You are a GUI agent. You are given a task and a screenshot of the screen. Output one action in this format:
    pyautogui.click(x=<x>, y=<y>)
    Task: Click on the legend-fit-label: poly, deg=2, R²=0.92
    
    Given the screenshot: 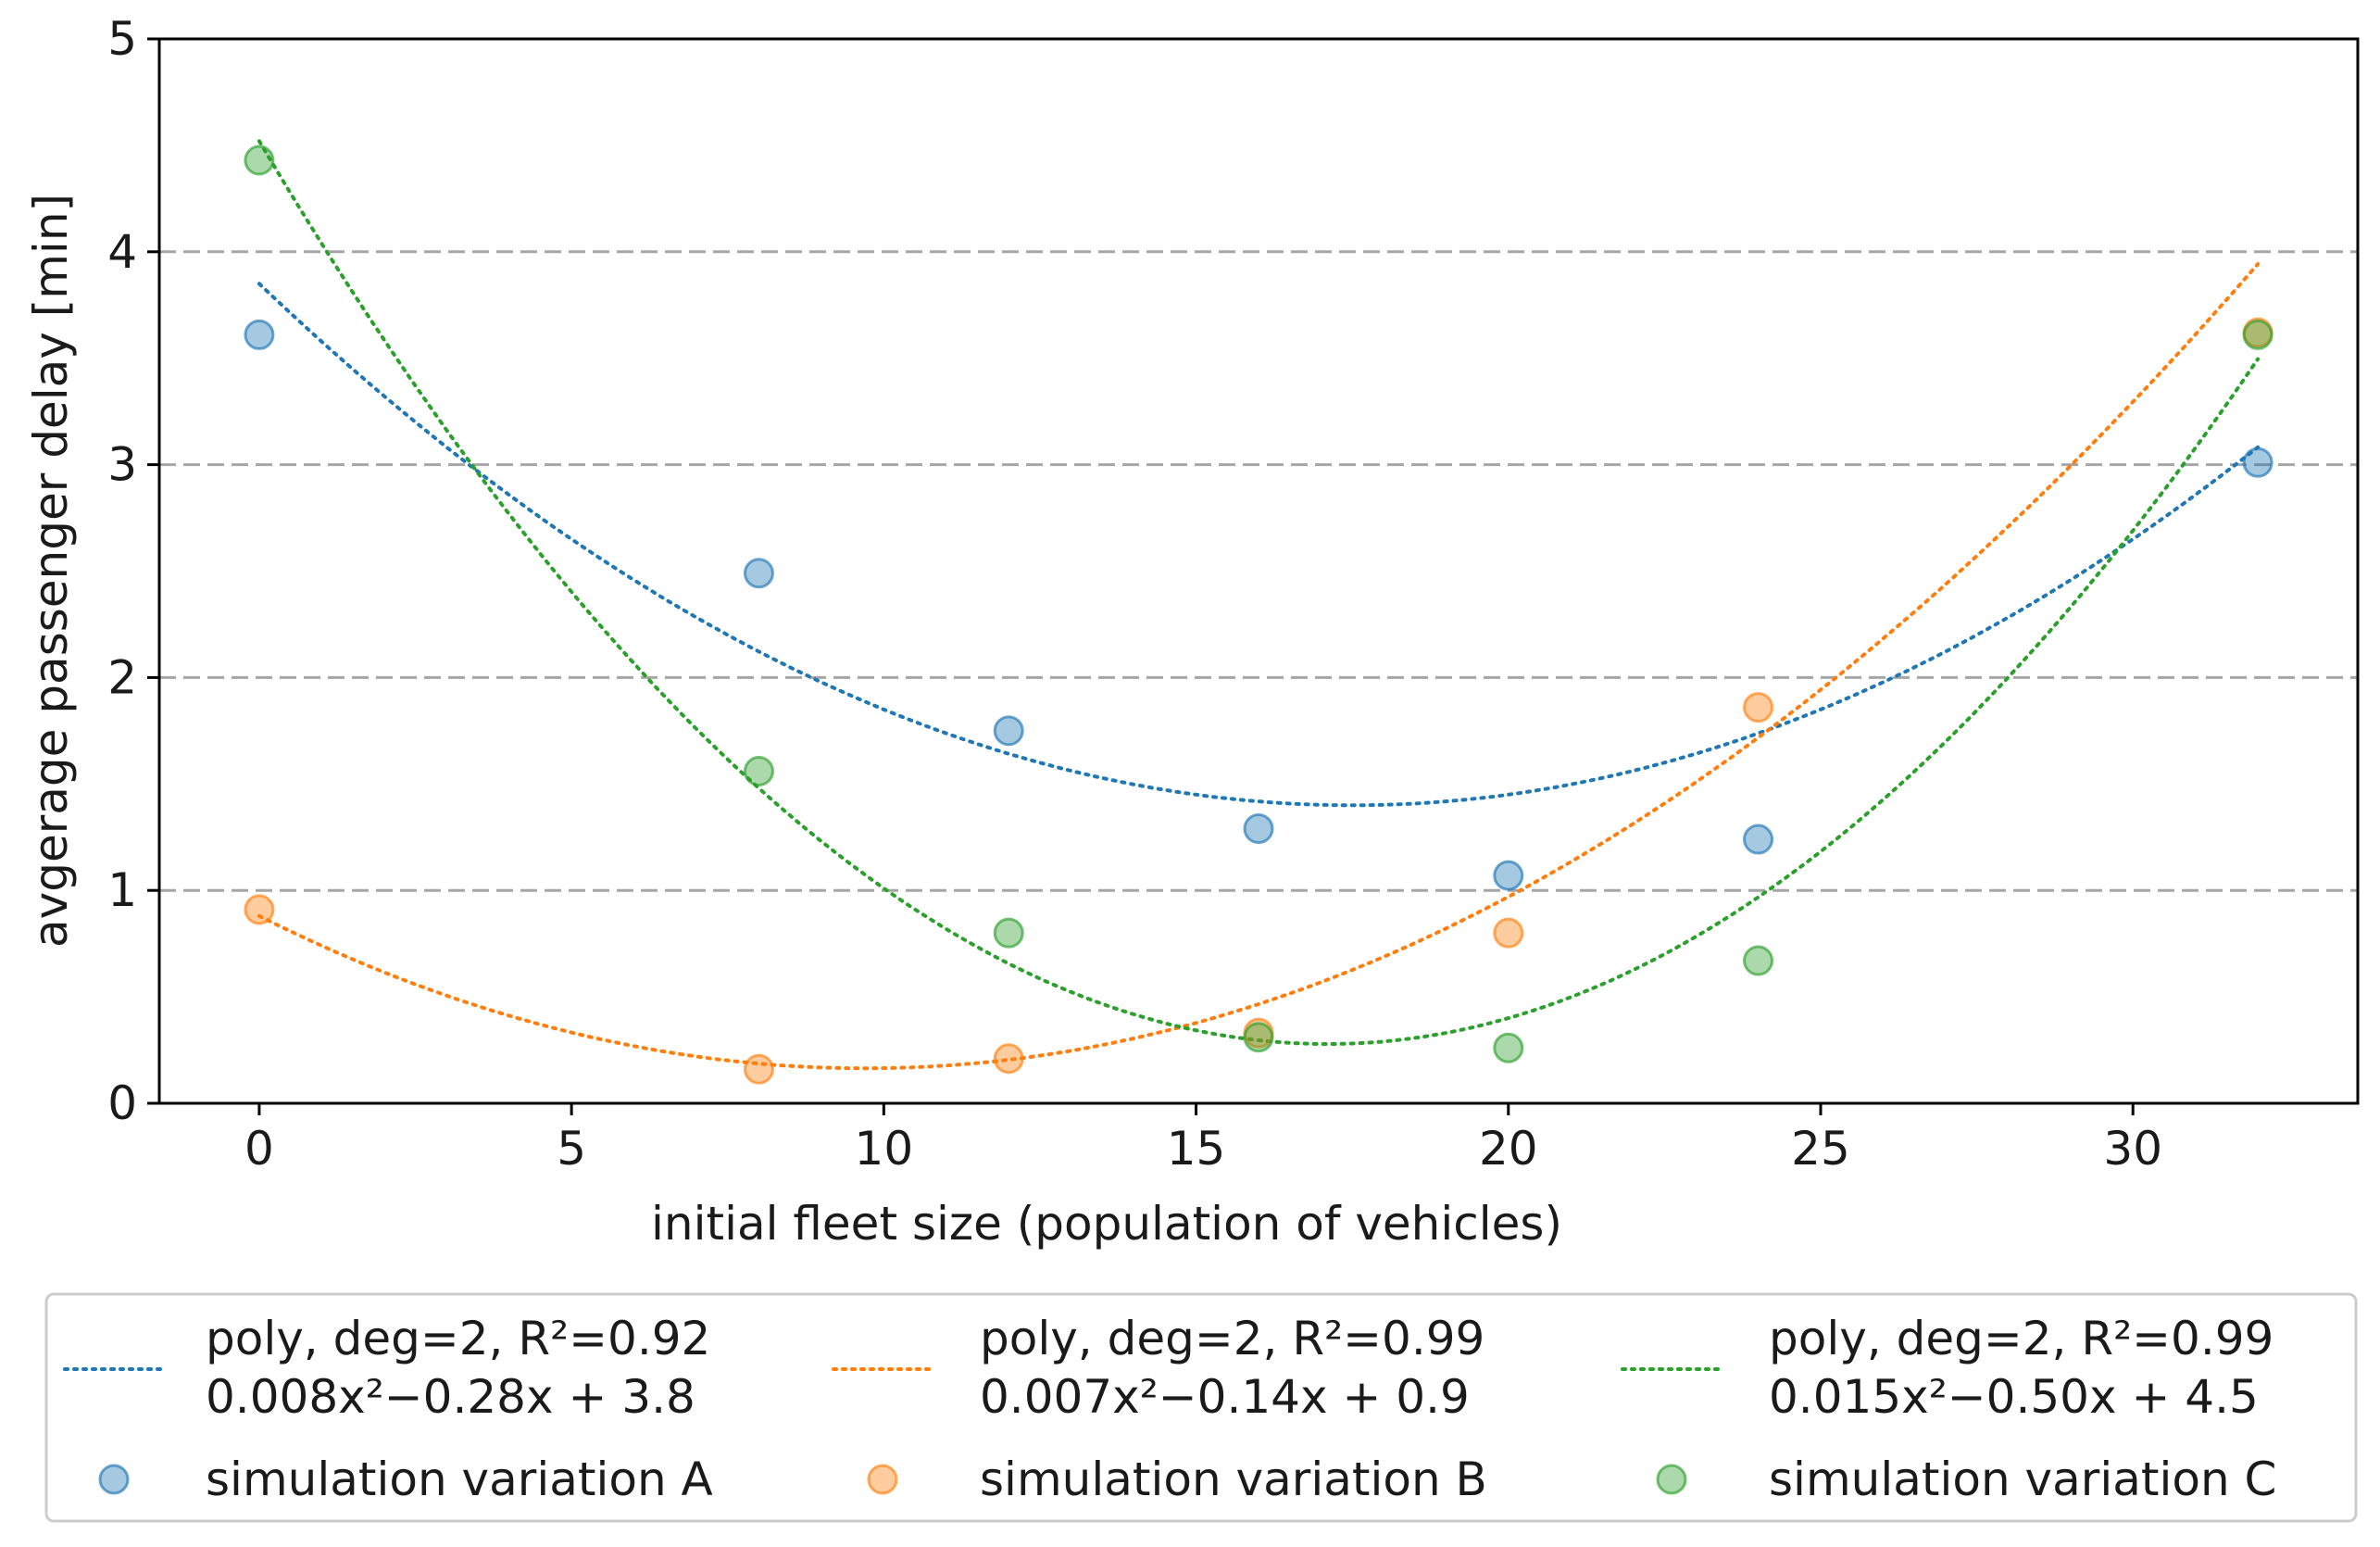 What is the action you would take?
    pyautogui.click(x=458, y=1338)
    